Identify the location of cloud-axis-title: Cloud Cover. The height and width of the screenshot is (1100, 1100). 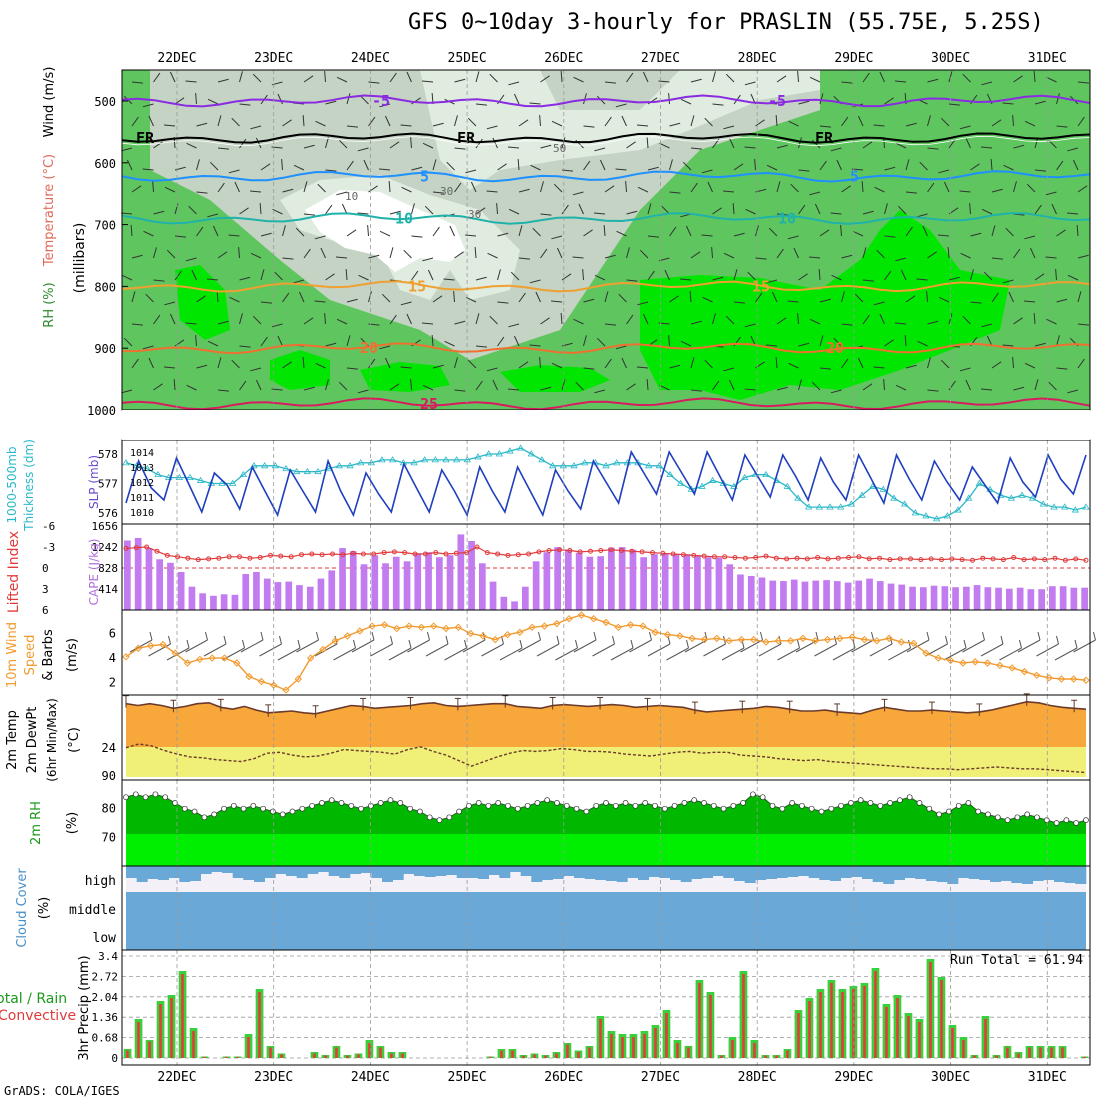
(22, 908).